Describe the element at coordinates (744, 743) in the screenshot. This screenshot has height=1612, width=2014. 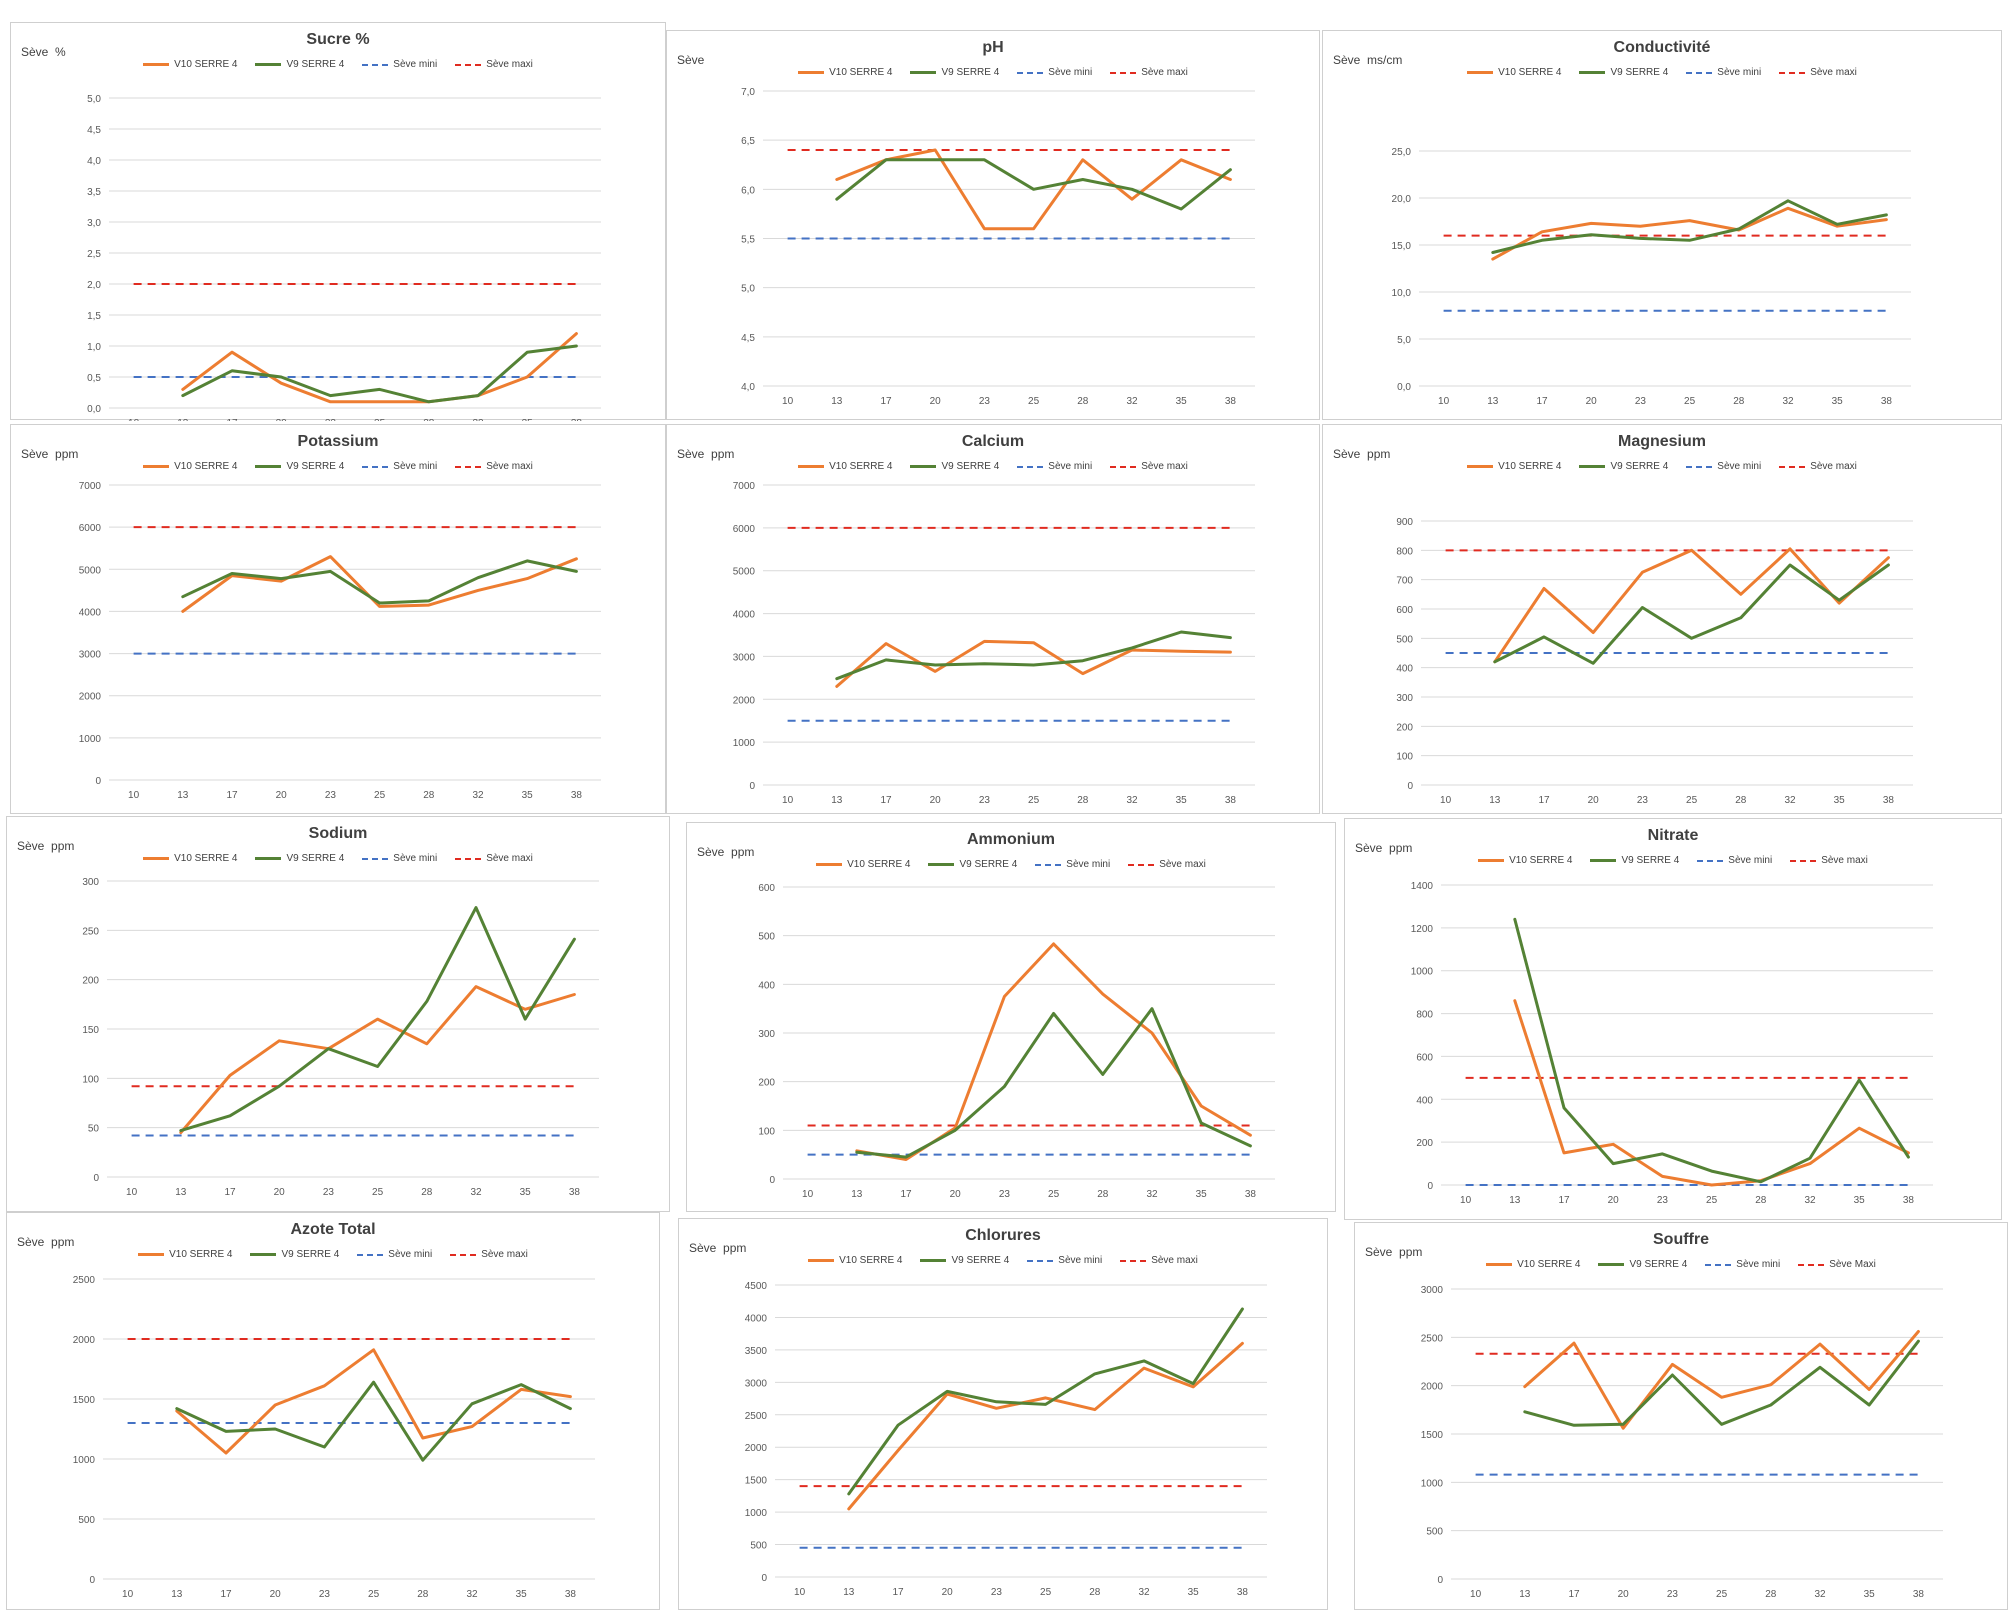
I see `y-tick-label: 1000` at that location.